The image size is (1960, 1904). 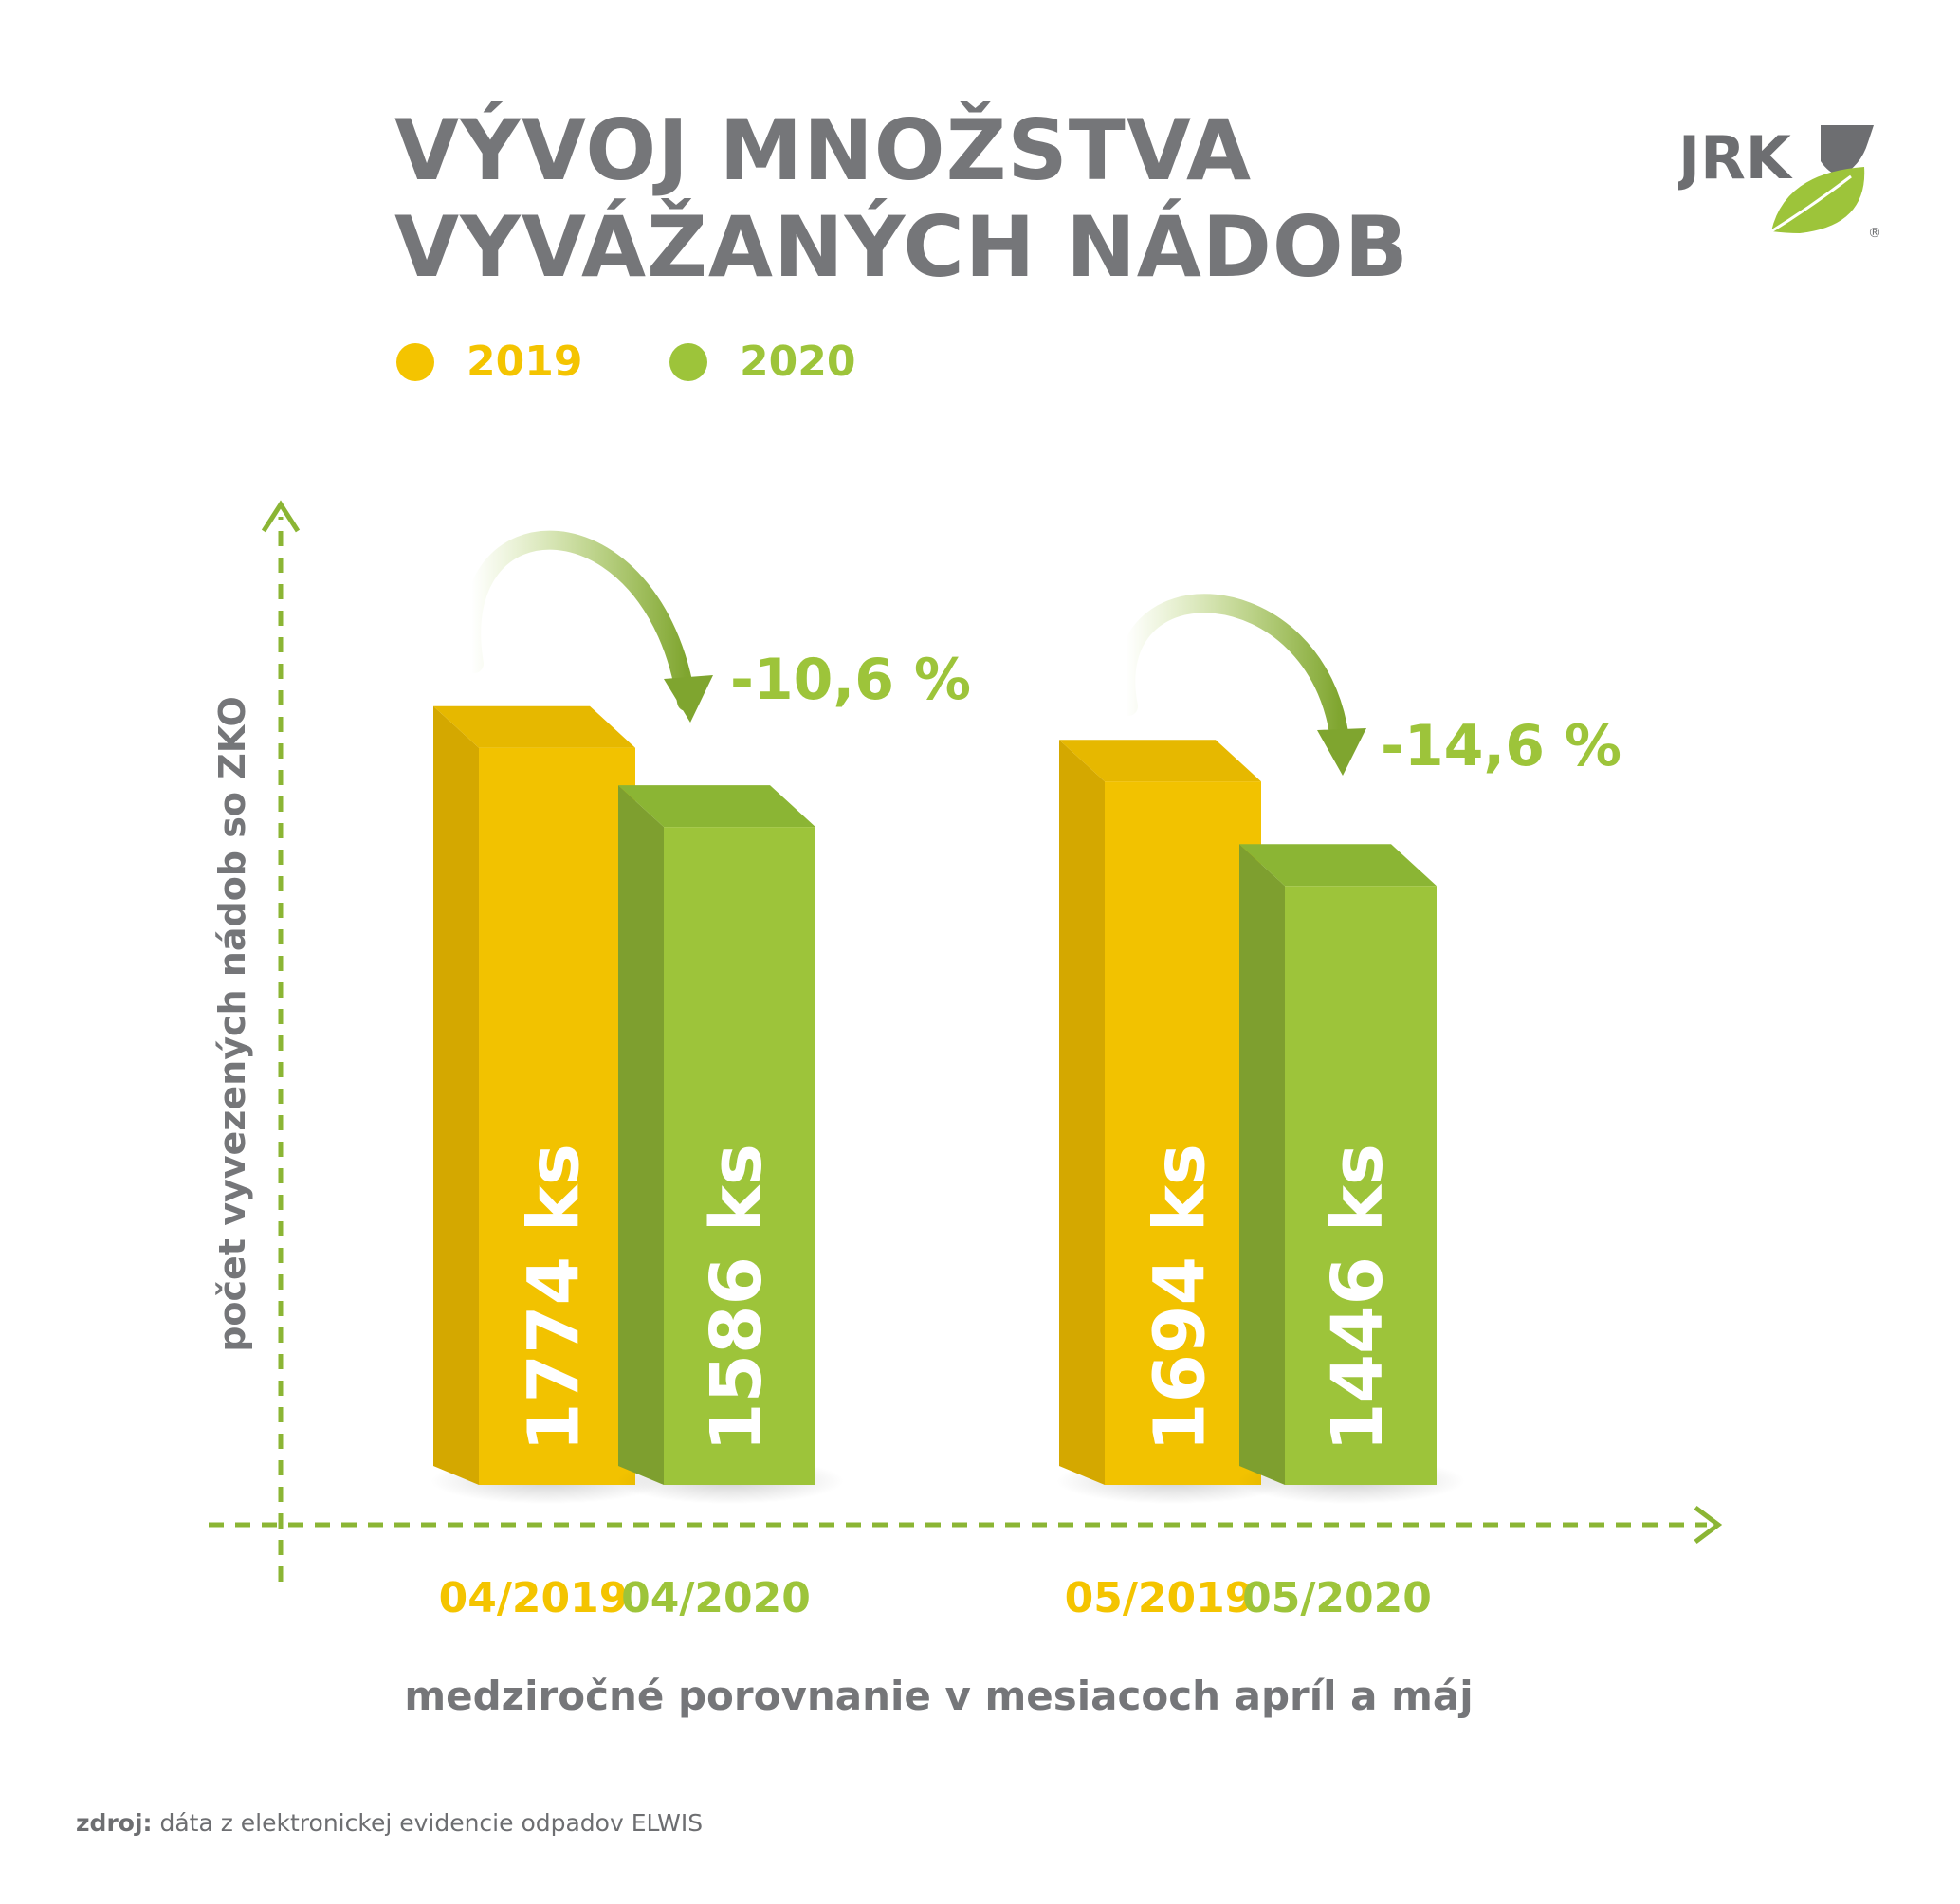 I want to click on y-axis-arrow-icon, so click(x=281, y=516).